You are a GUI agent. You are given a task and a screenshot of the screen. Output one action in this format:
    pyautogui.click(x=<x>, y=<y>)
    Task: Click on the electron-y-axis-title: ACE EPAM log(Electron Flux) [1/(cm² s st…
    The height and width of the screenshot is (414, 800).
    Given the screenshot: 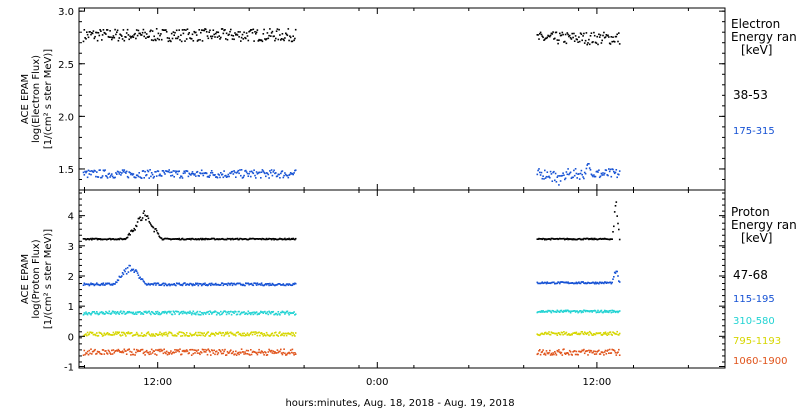 What is the action you would take?
    pyautogui.click(x=37, y=99)
    